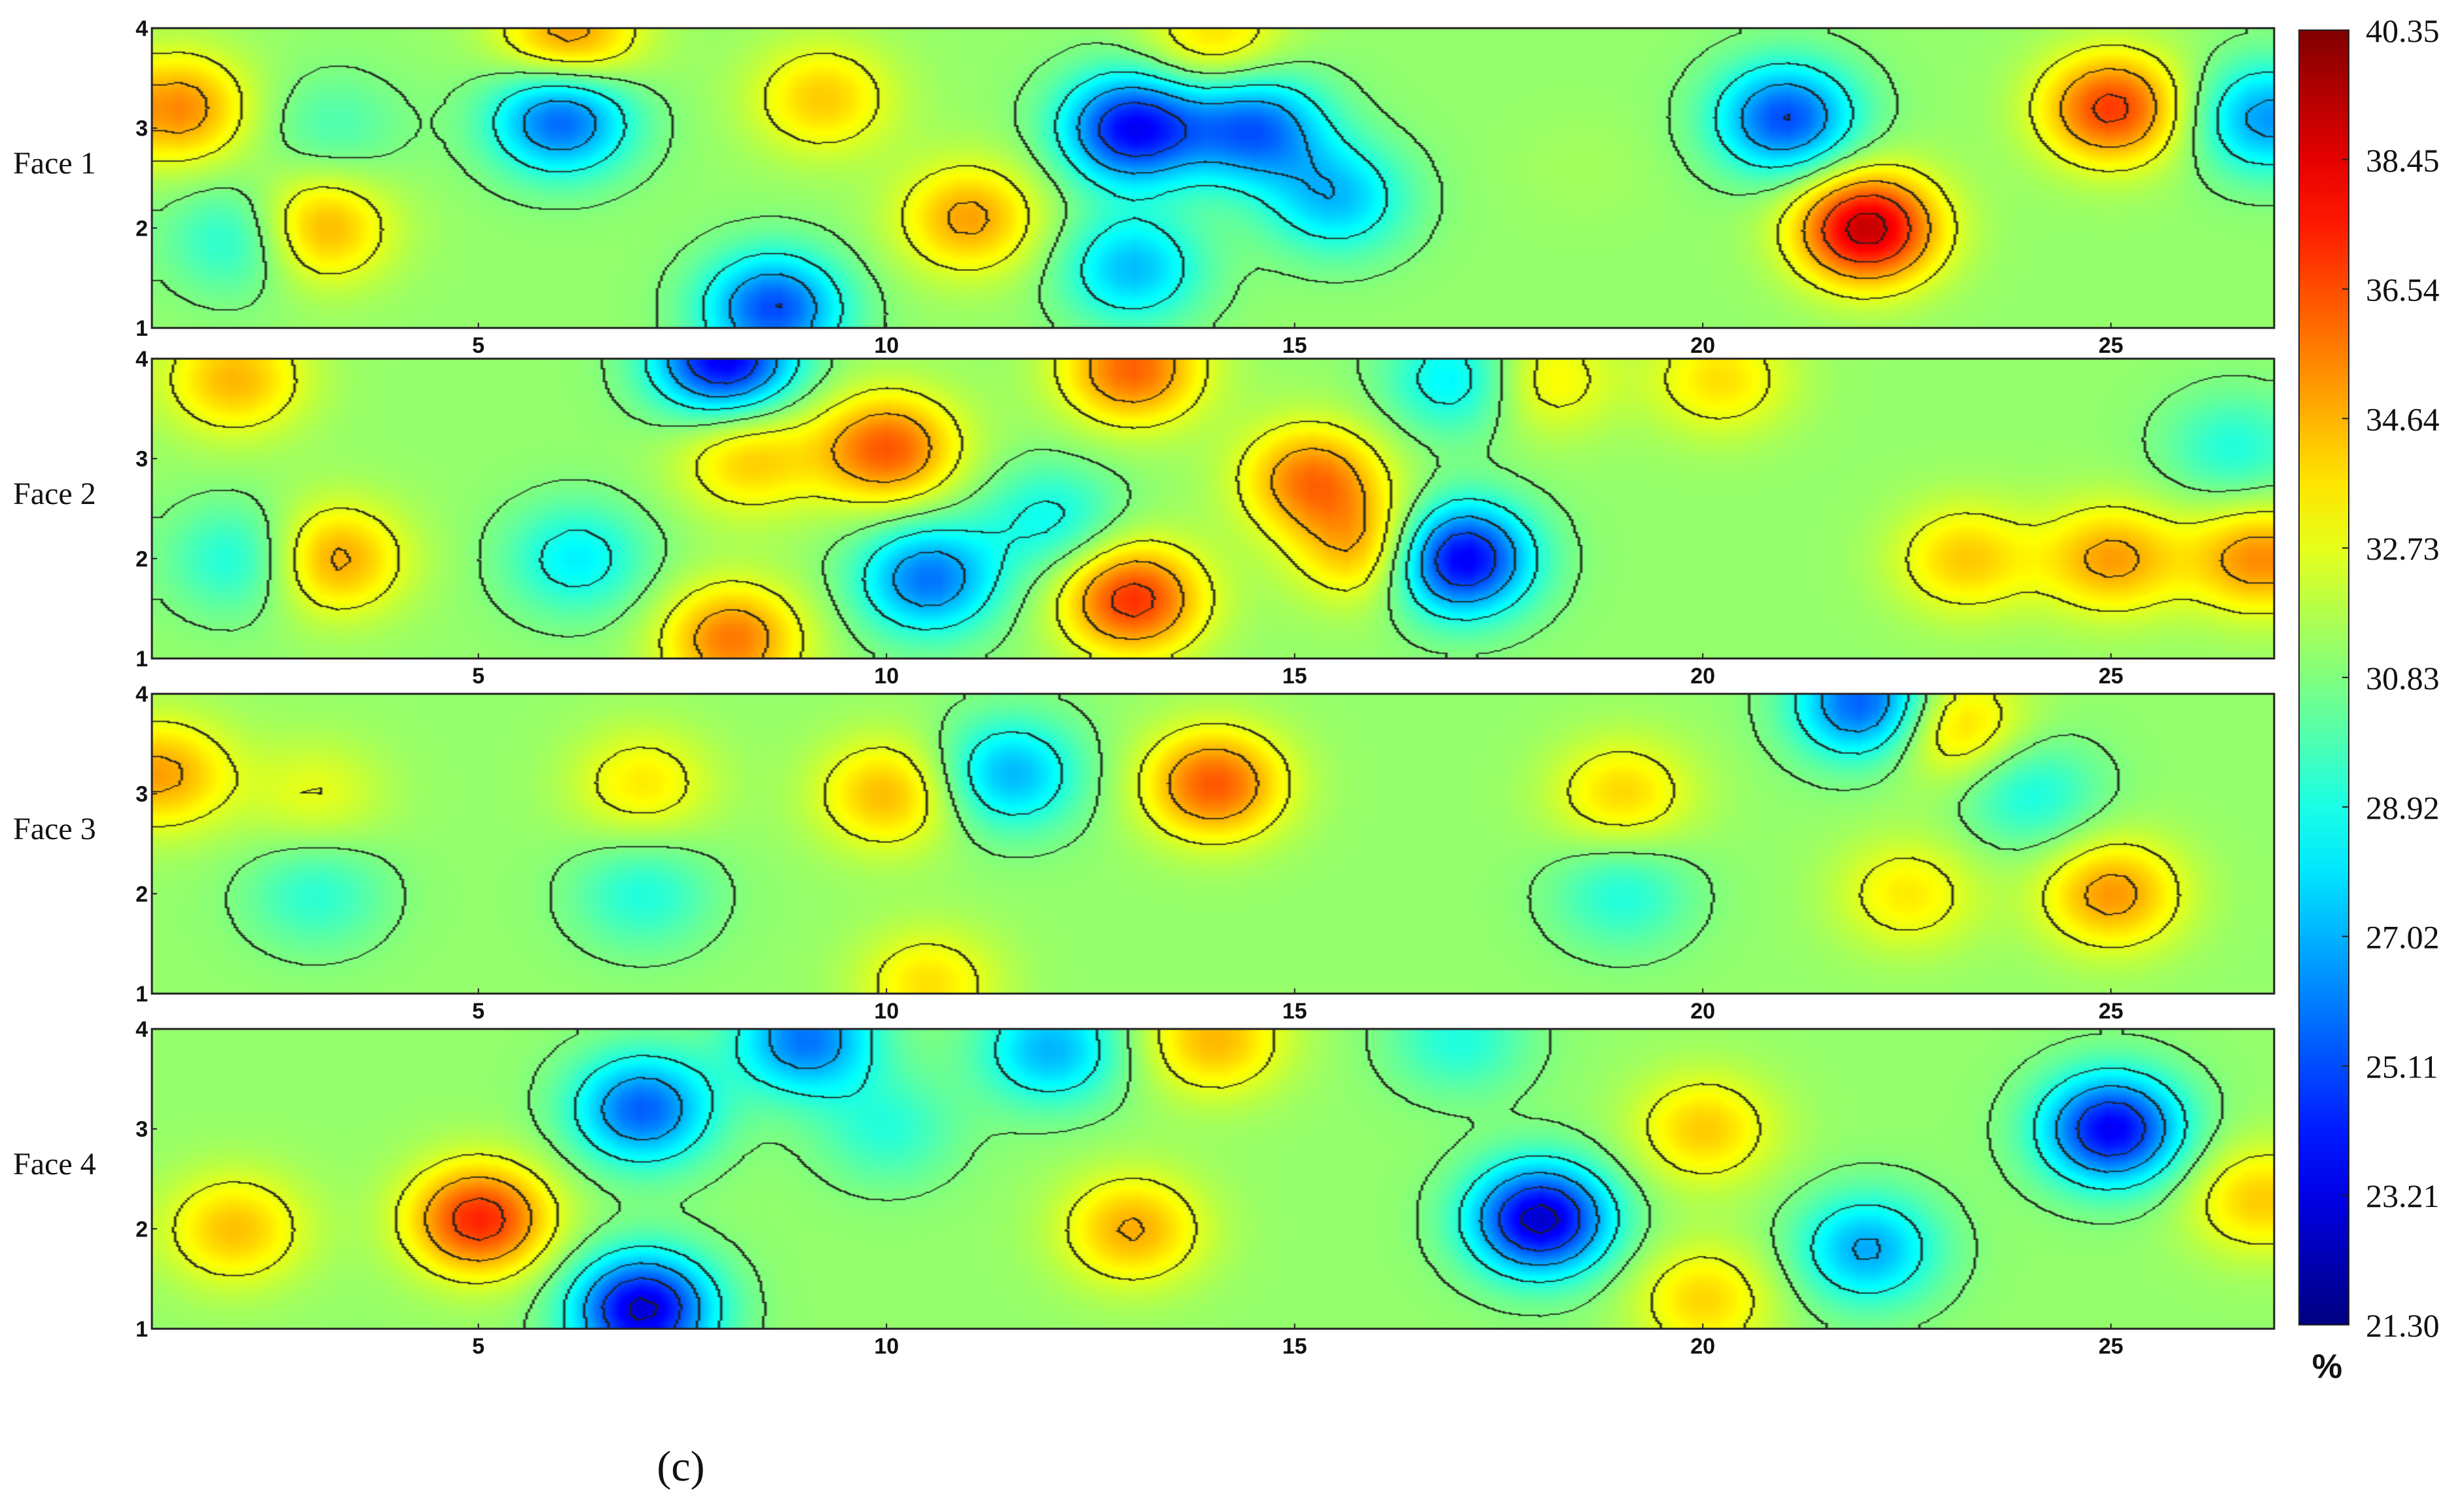  What do you see at coordinates (2403, 937) in the screenshot?
I see `colorbar-tick-label: 27.02` at bounding box center [2403, 937].